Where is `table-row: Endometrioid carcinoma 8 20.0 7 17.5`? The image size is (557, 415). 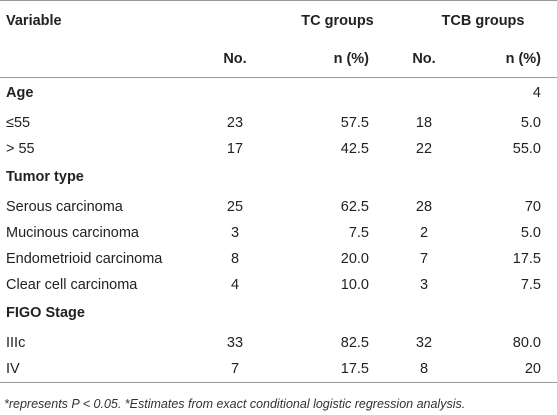
table-row: Endometrioid carcinoma 8 20.0 7 17.5 is located at coordinates (278, 259).